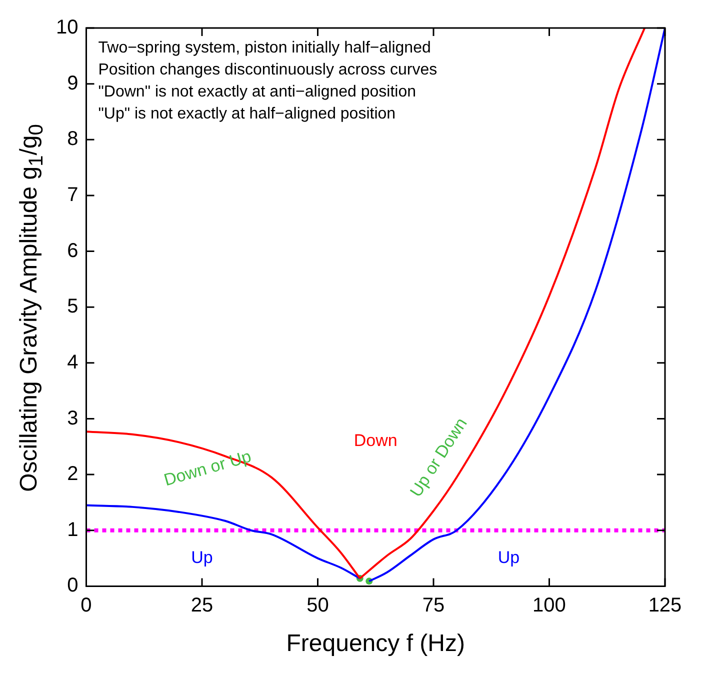  Describe the element at coordinates (72, 251) in the screenshot. I see `y-tick-label: 6` at that location.